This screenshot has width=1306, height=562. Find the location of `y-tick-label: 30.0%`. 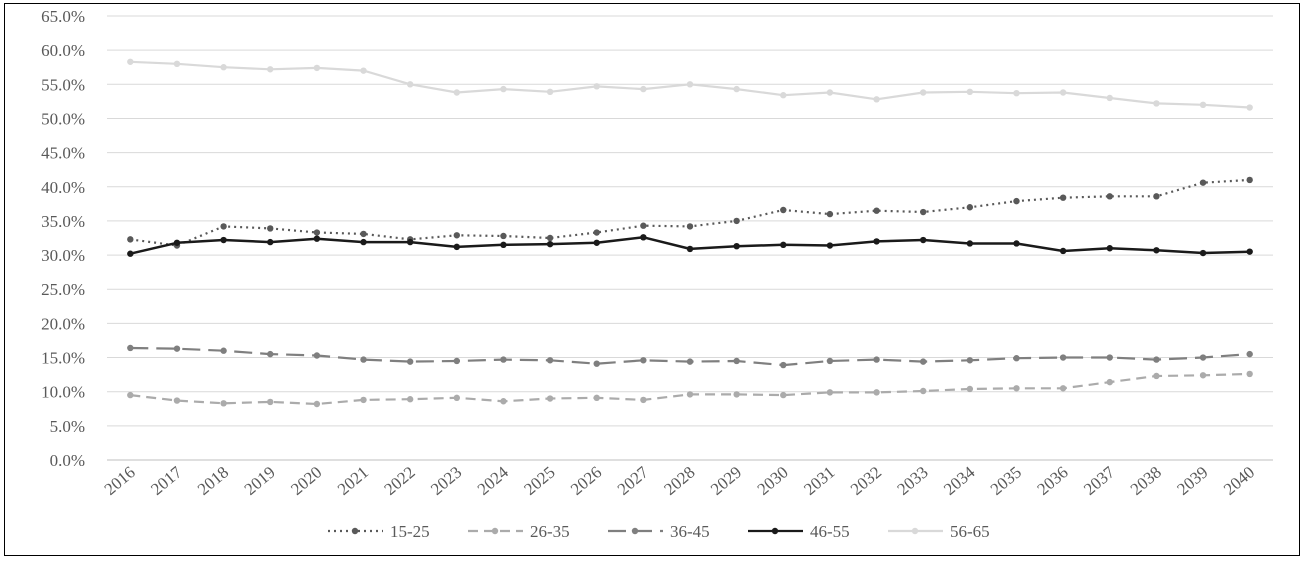

y-tick-label: 30.0% is located at coordinates (63, 255).